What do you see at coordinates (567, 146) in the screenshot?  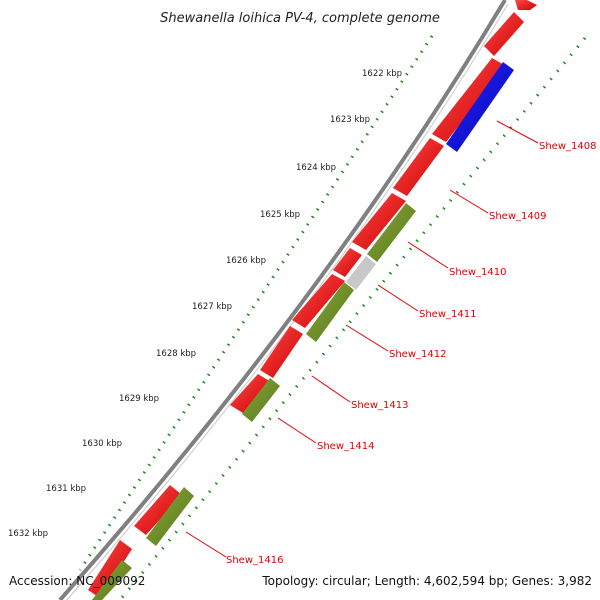 I see `gene-label: Shew_1408` at bounding box center [567, 146].